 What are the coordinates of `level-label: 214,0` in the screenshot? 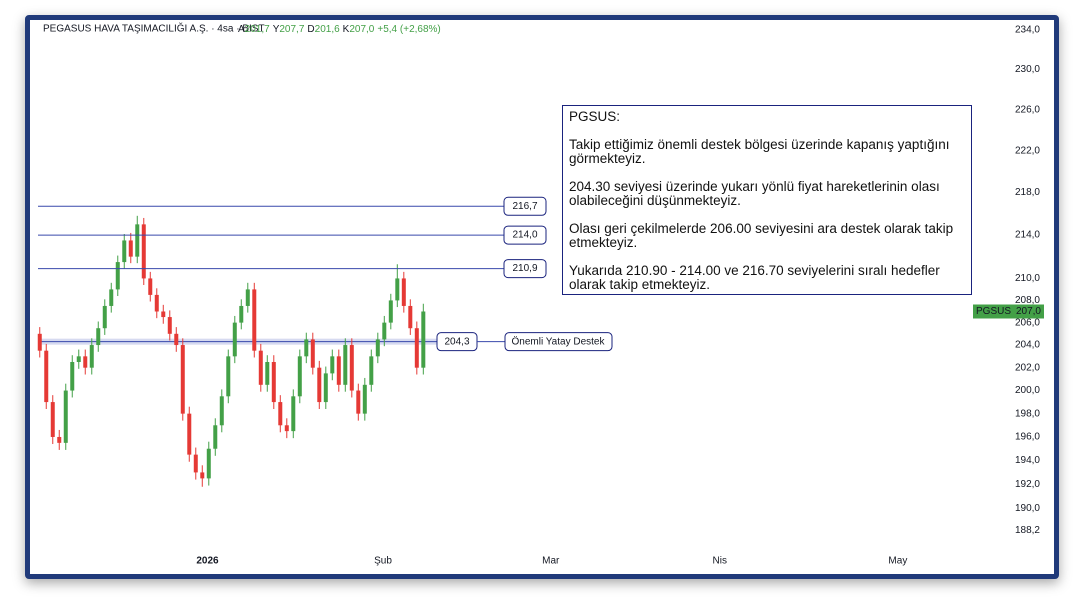 It's located at (524, 235).